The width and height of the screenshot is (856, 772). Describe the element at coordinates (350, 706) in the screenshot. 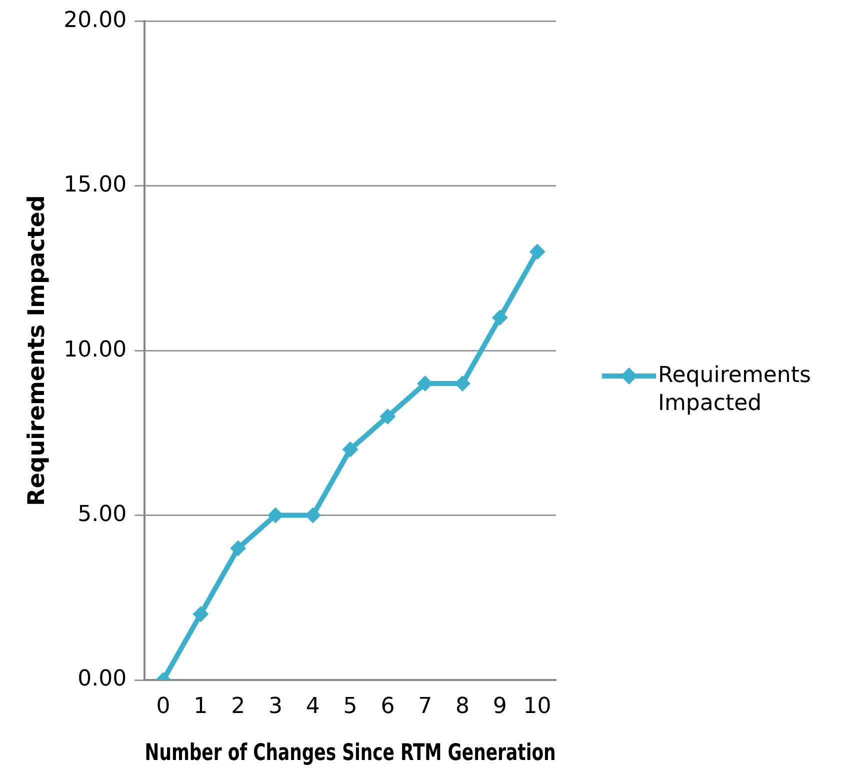

I see `x-tick-label: 5` at that location.